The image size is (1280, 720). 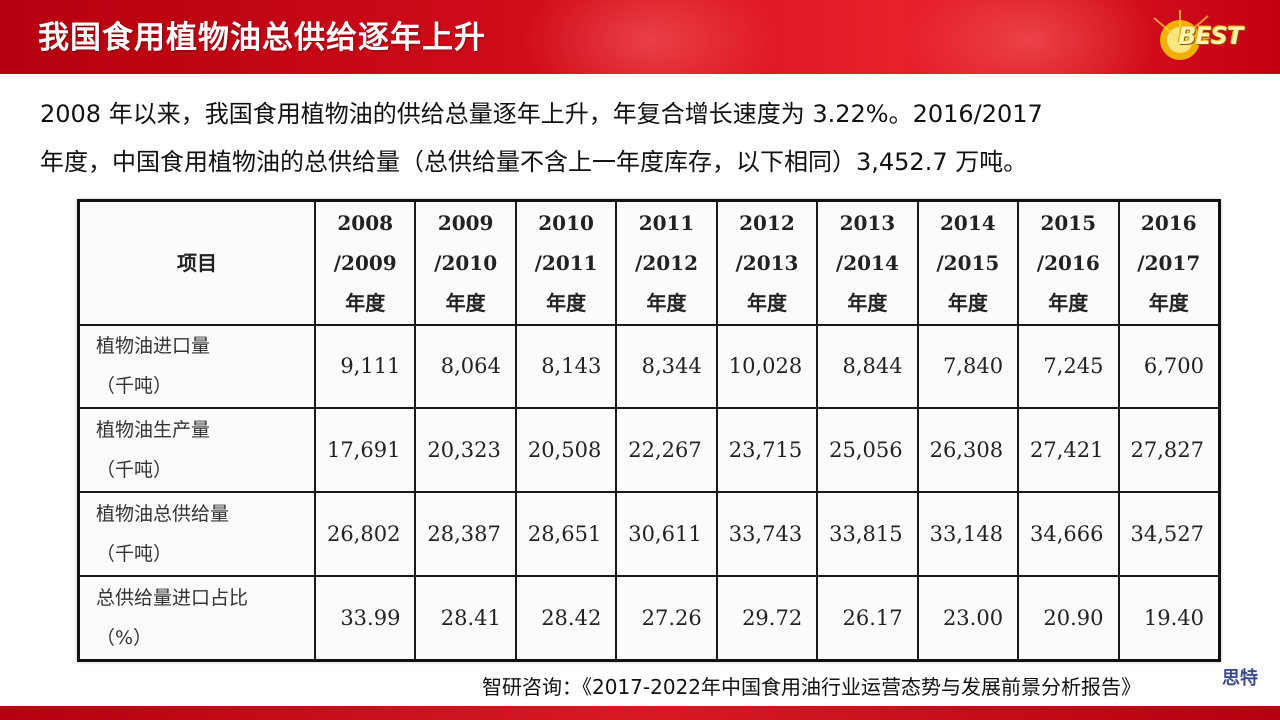 I want to click on table-cell: 28.41, so click(x=465, y=618).